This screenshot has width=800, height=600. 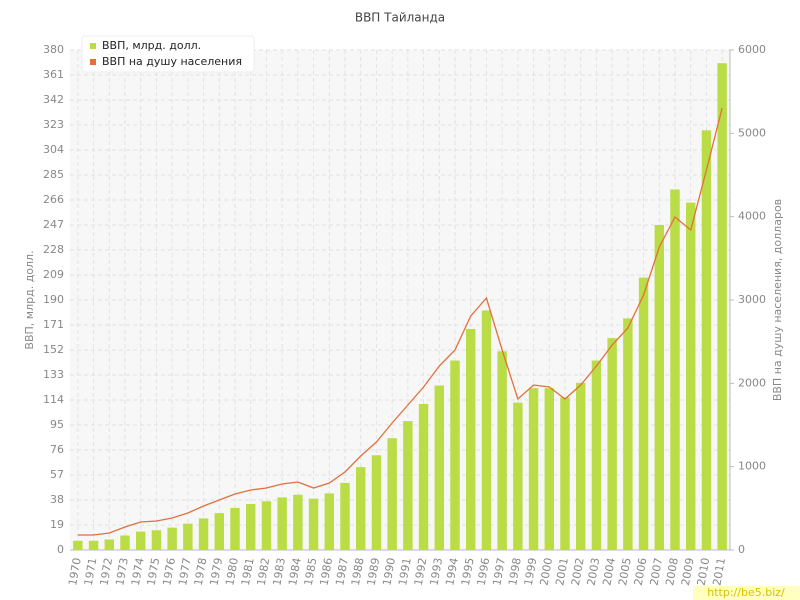 What do you see at coordinates (122, 572) in the screenshot?
I see `x-tick-label: 1973` at bounding box center [122, 572].